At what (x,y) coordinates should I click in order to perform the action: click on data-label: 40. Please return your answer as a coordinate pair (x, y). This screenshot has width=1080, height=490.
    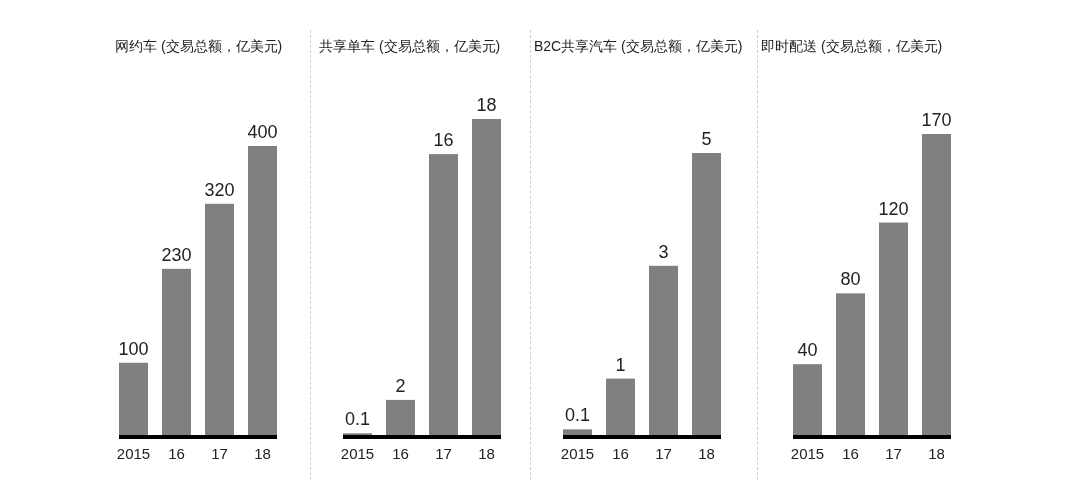
    Looking at the image, I should click on (807, 350).